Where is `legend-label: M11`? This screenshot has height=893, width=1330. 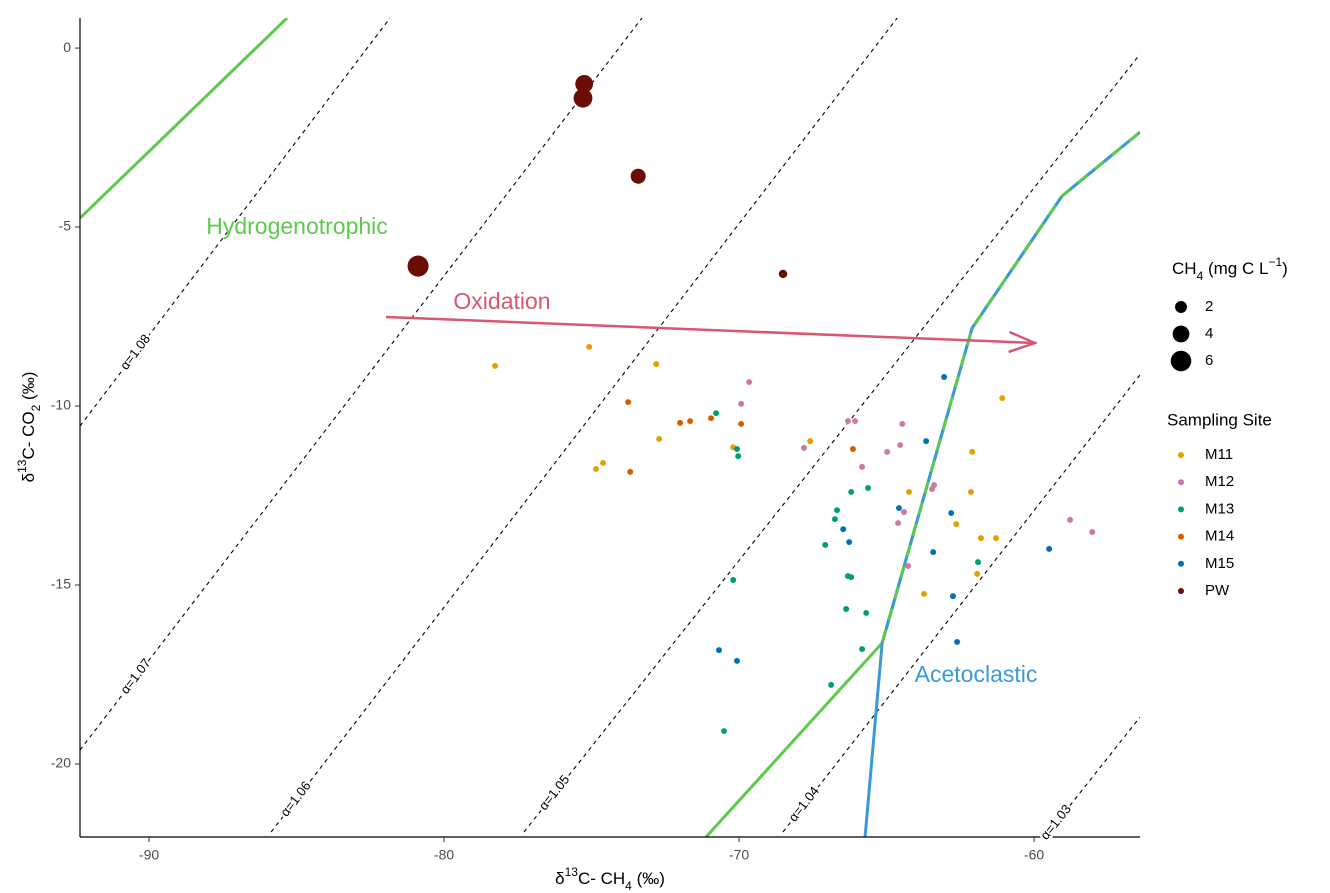 legend-label: M11 is located at coordinates (1219, 454).